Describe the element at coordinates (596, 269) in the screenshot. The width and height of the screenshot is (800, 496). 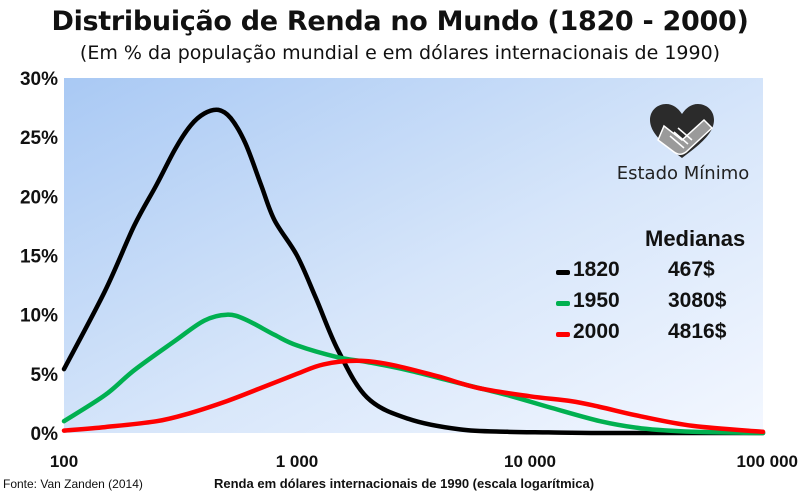
I see `legend-year: 1820` at that location.